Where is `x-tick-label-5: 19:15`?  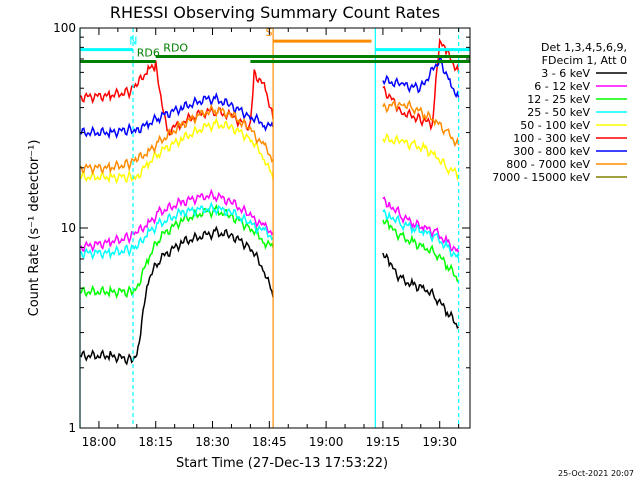
x-tick-label-5: 19:15 is located at coordinates (383, 442).